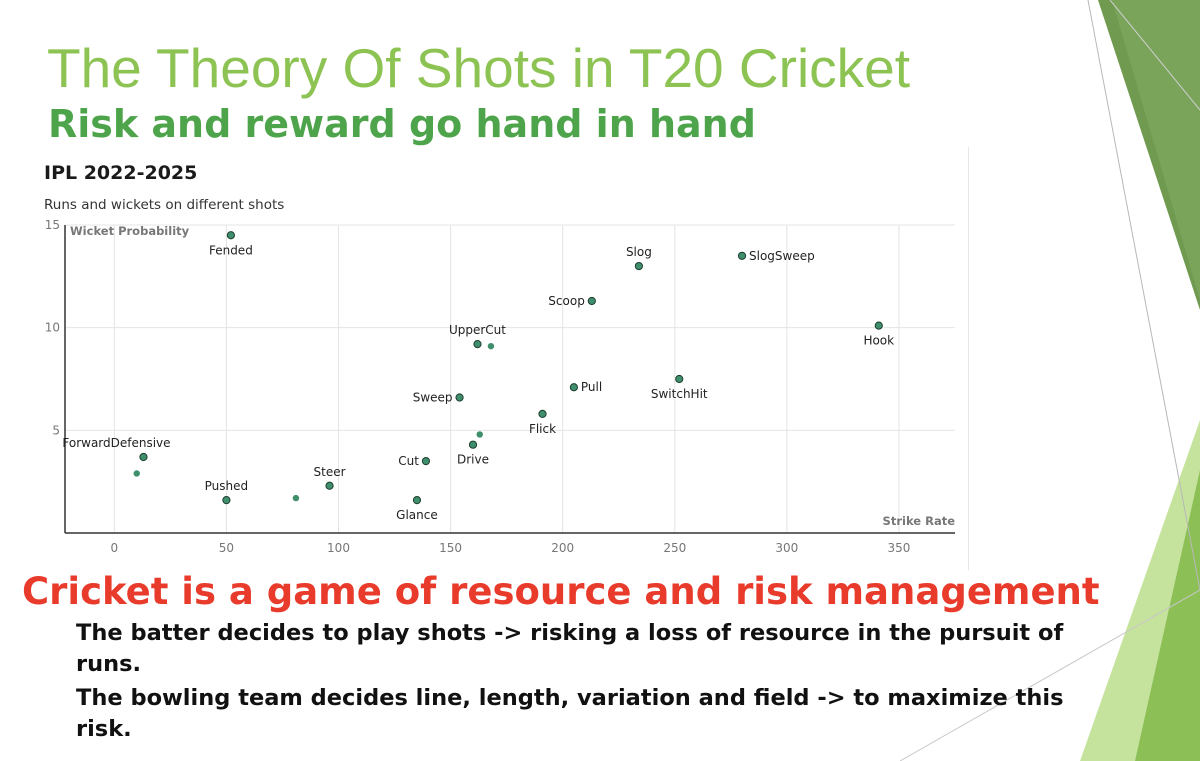 This screenshot has width=1200, height=761. I want to click on point-label: Pushed, so click(227, 486).